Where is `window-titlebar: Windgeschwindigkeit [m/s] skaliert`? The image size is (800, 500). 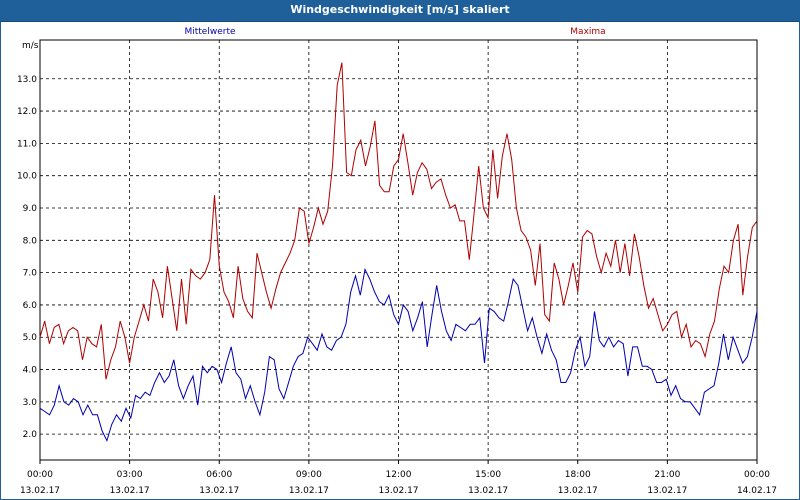 window-titlebar: Windgeschwindigkeit [m/s] skaliert is located at coordinates (400, 11).